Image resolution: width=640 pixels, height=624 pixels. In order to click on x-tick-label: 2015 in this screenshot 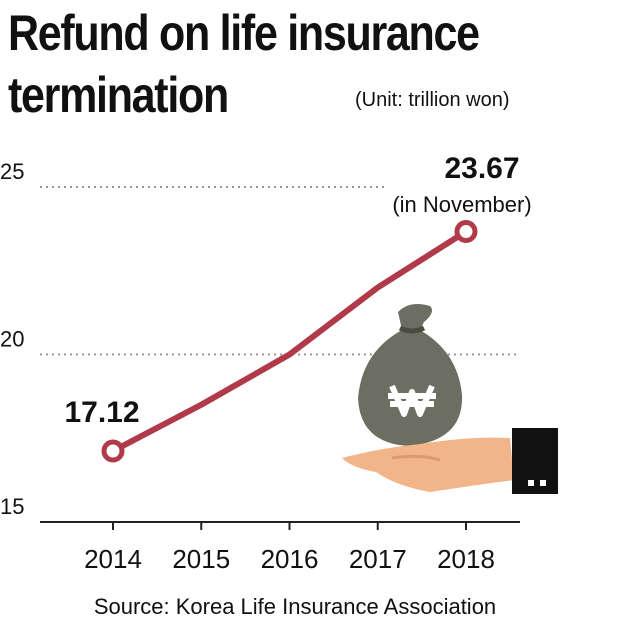, I will do `click(201, 559)`.